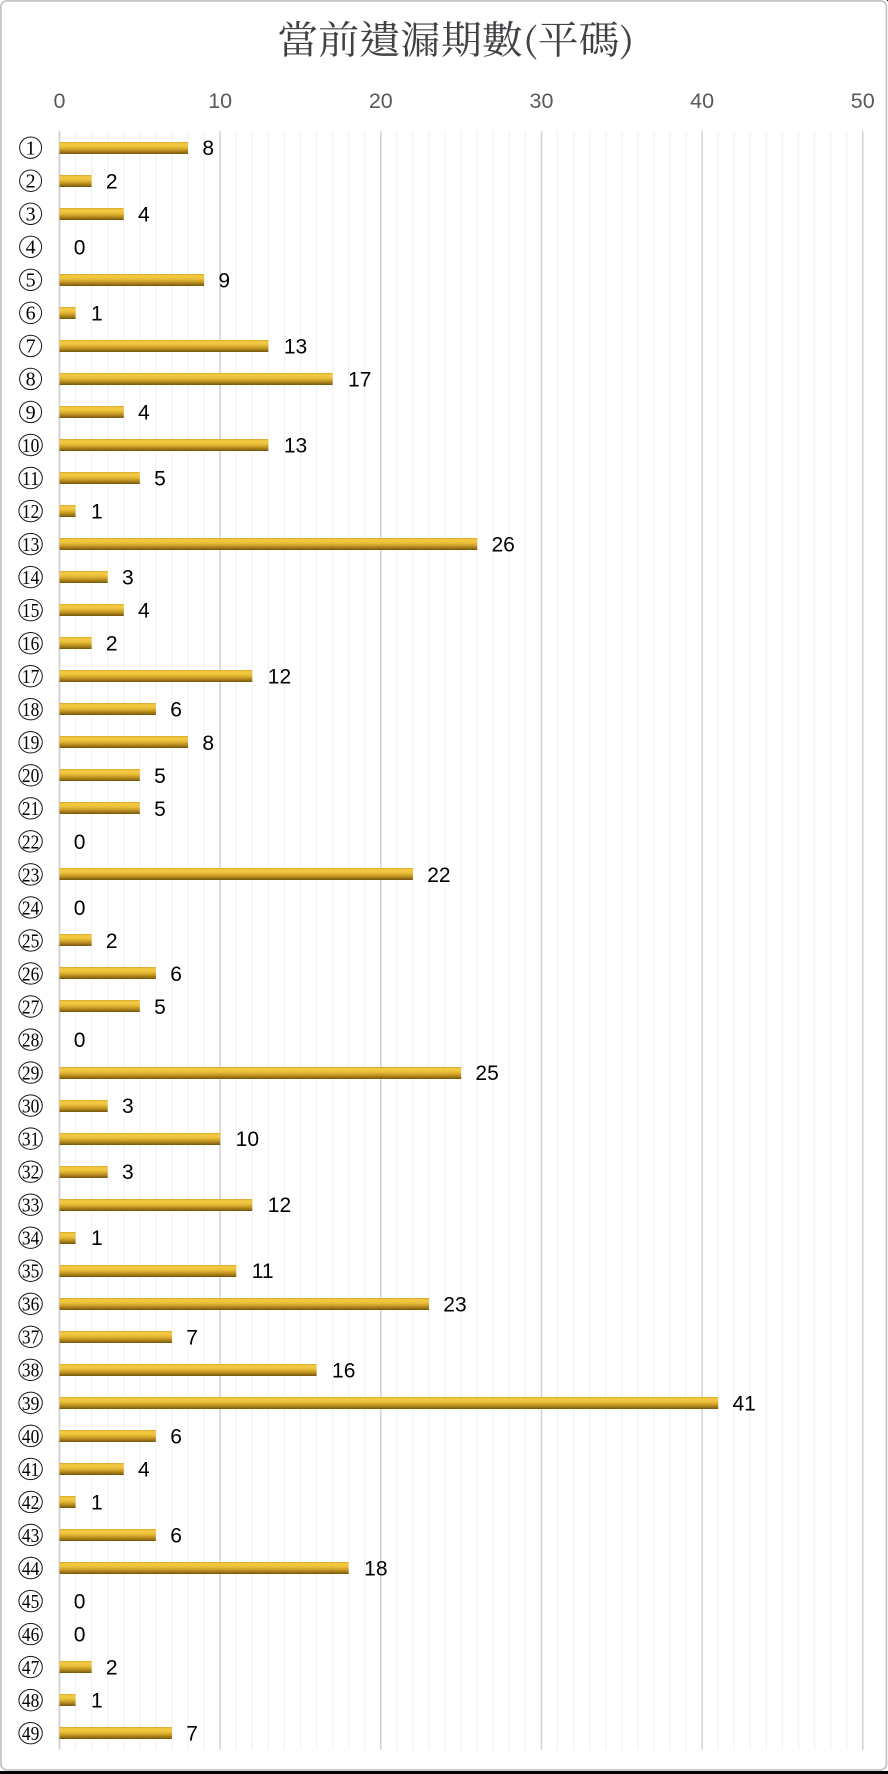 The image size is (888, 1774). I want to click on svg-text: 45, so click(30, 1602).